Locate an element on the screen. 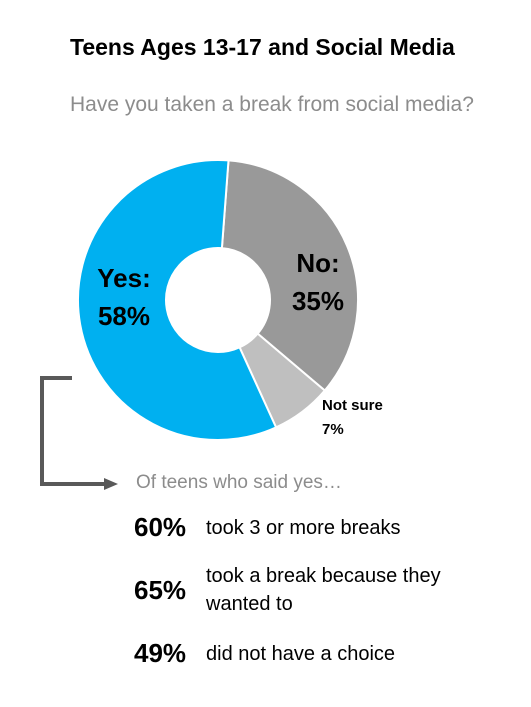 The image size is (531, 707). chart-title: Teens Ages 13-17 and Social Media is located at coordinates (262, 47).